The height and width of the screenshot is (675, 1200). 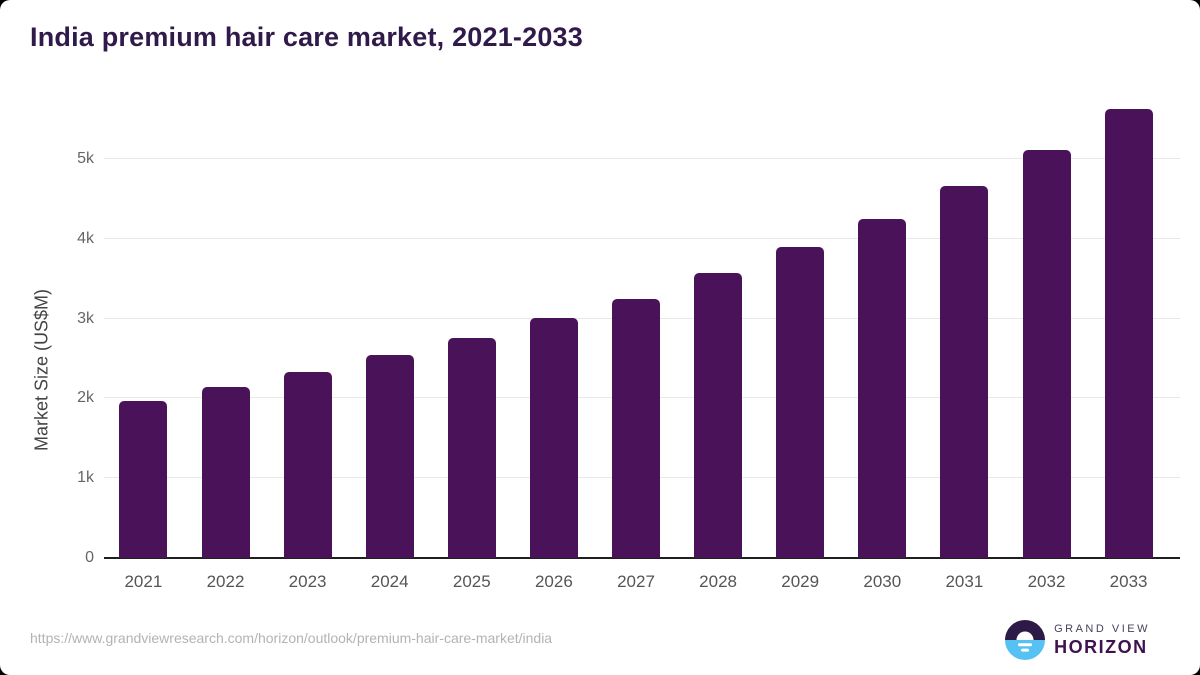 What do you see at coordinates (471, 448) in the screenshot?
I see `bar-2025` at bounding box center [471, 448].